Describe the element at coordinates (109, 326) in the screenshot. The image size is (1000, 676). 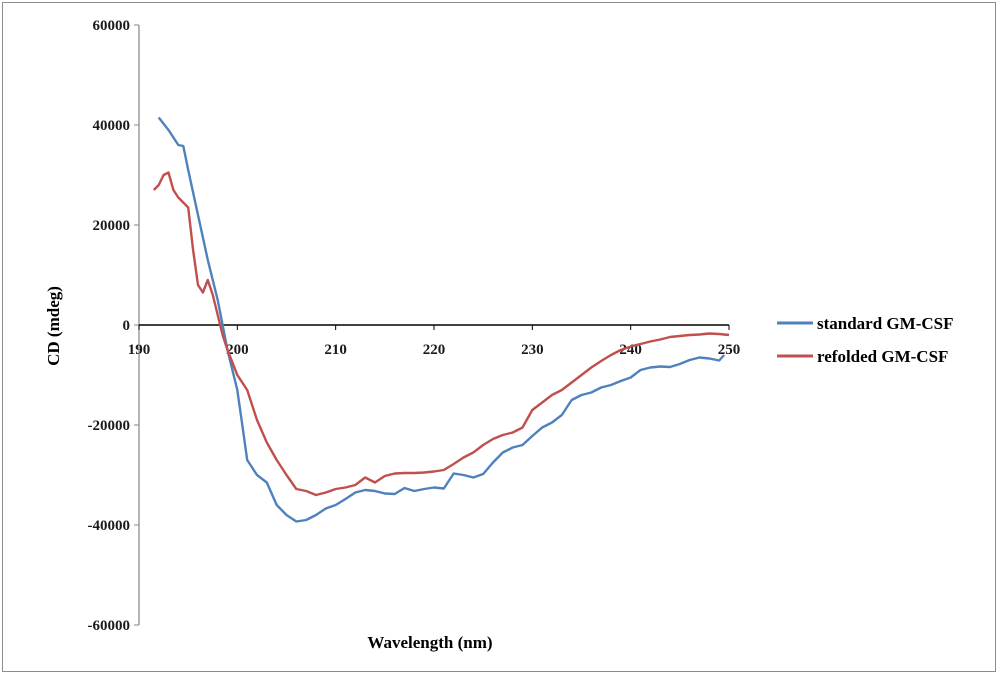
I see `y-tick-labels: 60000 40000 20000 0 -20000 -40000 -60000` at that location.